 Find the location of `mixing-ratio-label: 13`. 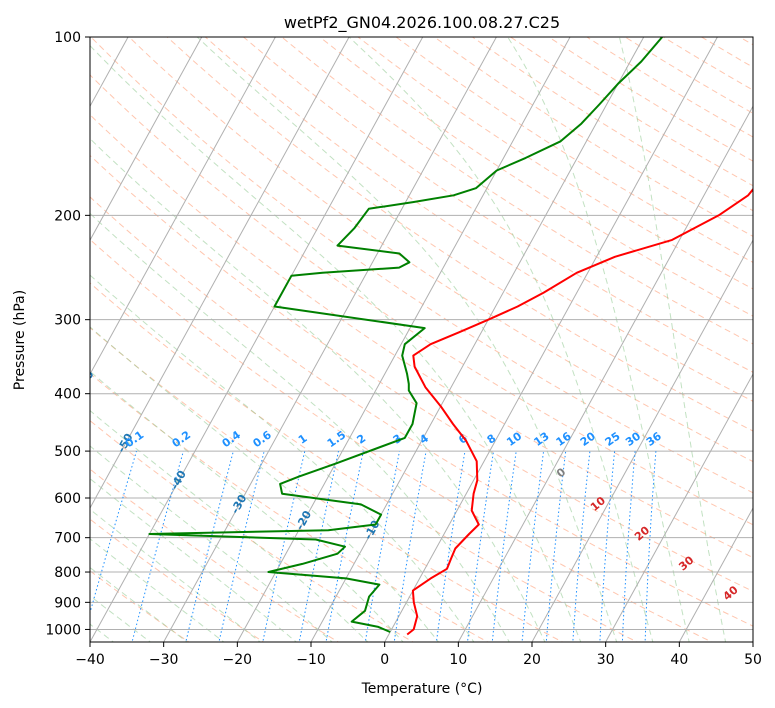

mixing-ratio-label: 13 is located at coordinates (542, 439).